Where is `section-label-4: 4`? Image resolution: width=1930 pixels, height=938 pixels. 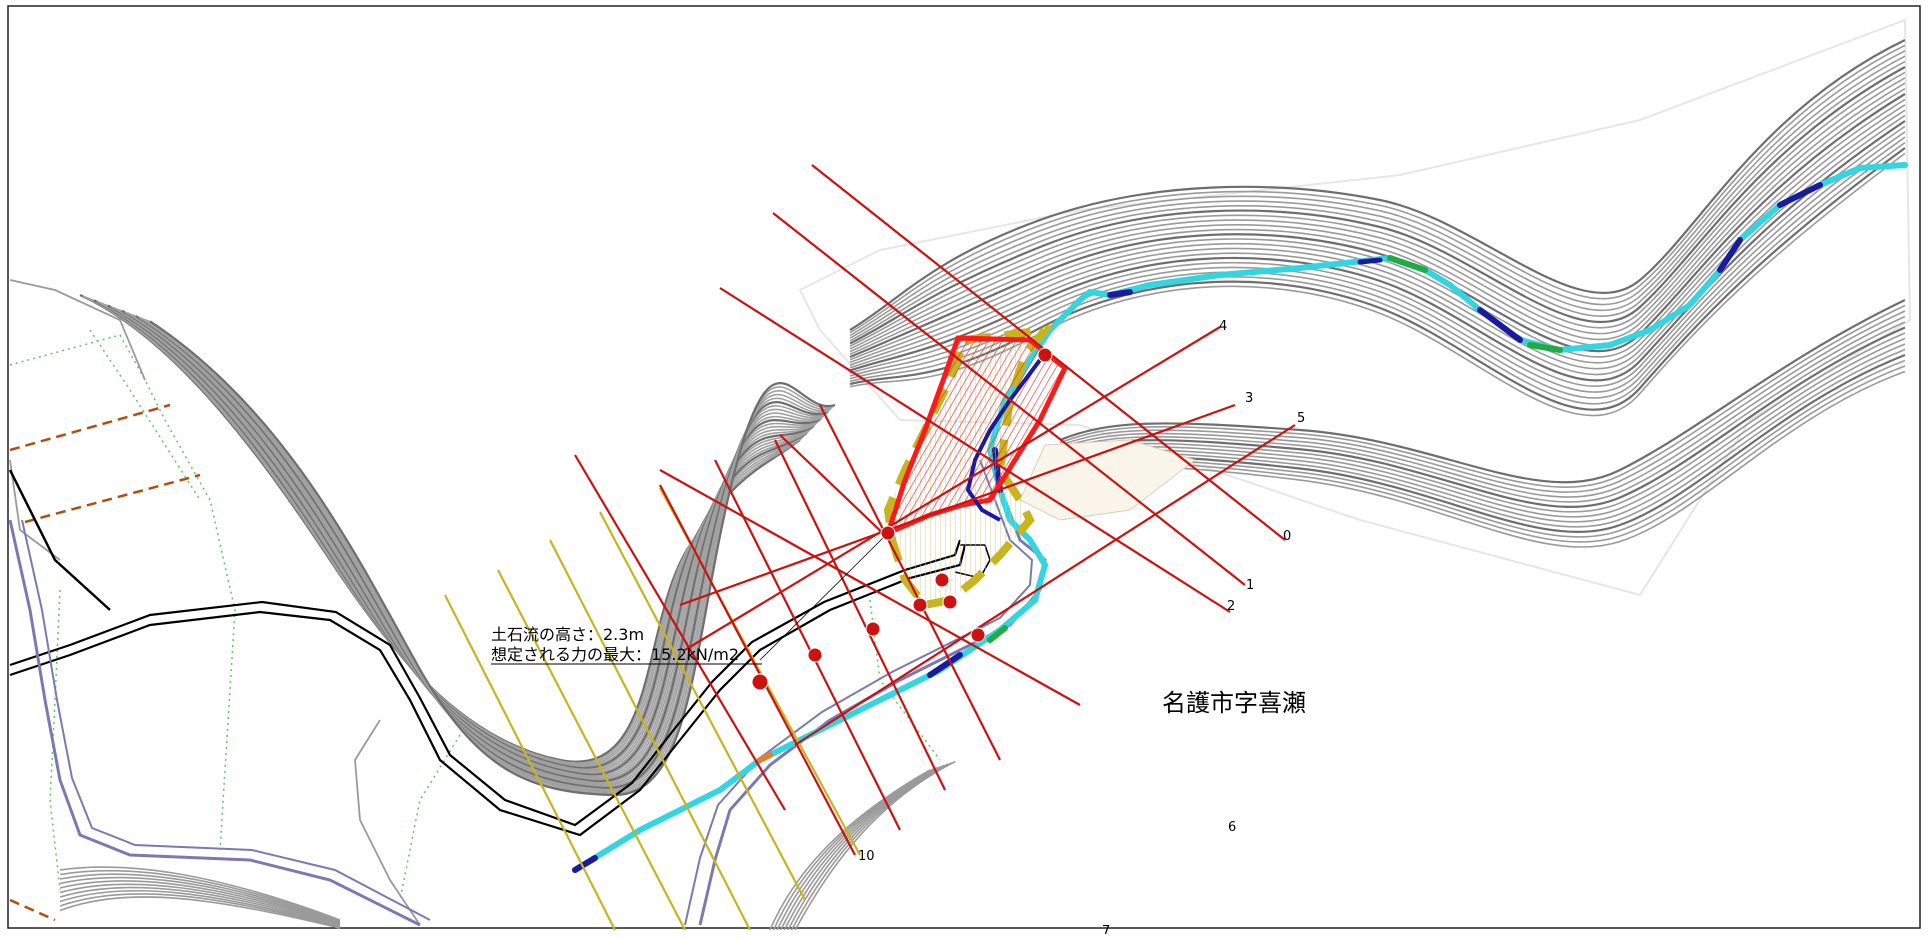
section-label-4: 4 is located at coordinates (1223, 326).